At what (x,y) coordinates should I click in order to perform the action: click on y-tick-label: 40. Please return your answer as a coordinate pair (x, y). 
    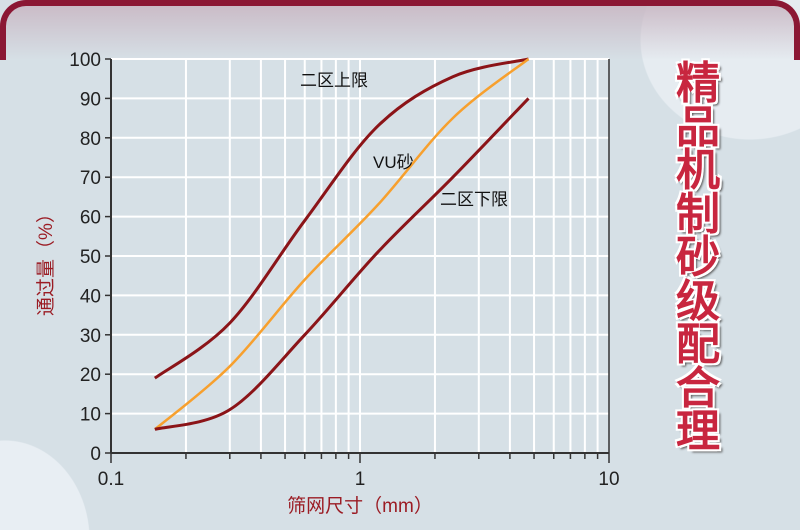
    Looking at the image, I should click on (90, 296).